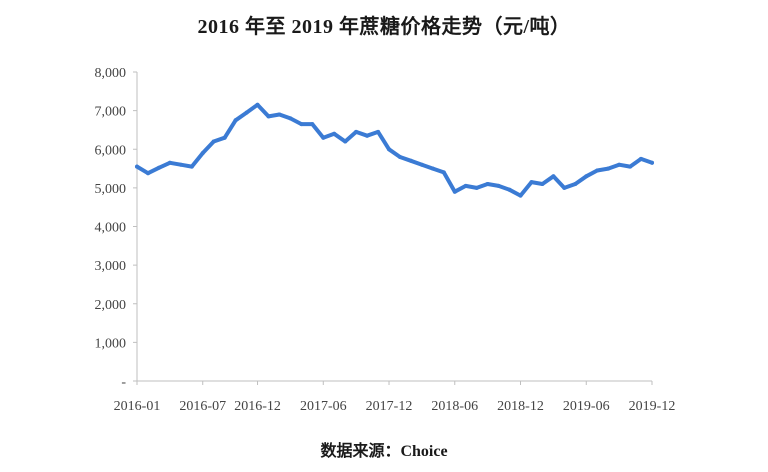  What do you see at coordinates (389, 406) in the screenshot?
I see `x-tick-label: 2017-12` at bounding box center [389, 406].